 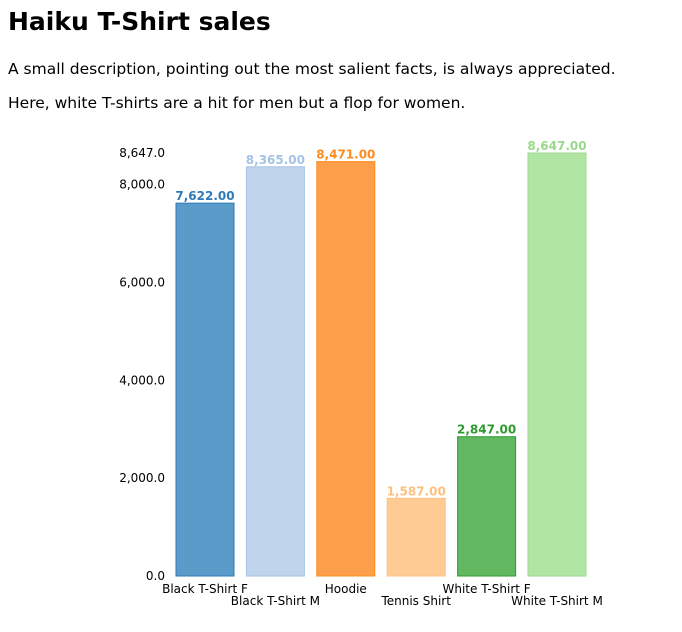 What do you see at coordinates (487, 589) in the screenshot?
I see `x-category-label: White T-Shirt F` at bounding box center [487, 589].